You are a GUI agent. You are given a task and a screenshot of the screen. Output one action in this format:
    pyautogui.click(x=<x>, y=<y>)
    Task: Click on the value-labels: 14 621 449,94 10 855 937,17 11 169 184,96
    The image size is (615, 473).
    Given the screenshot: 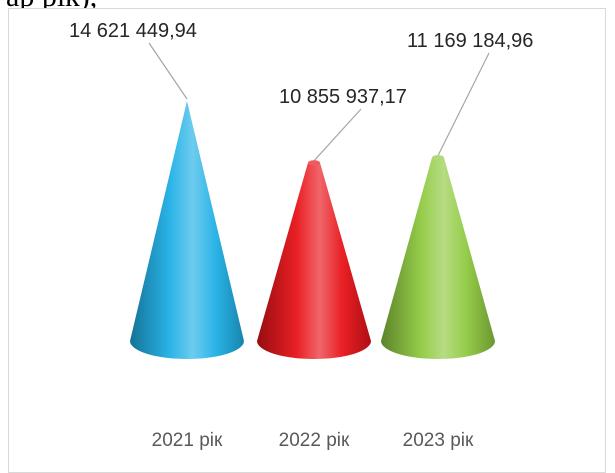 What is the action you would take?
    pyautogui.click(x=301, y=64)
    